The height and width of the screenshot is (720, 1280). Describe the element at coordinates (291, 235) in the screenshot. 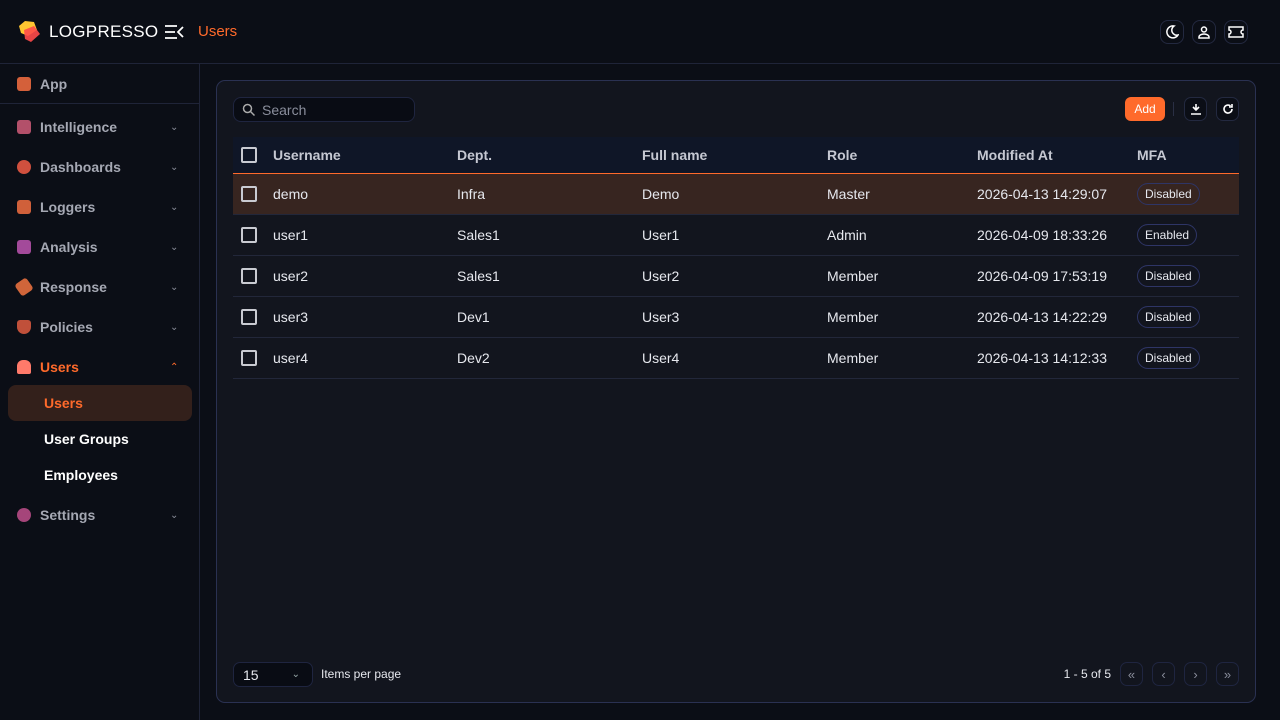

I see `cell-username: user1` at that location.